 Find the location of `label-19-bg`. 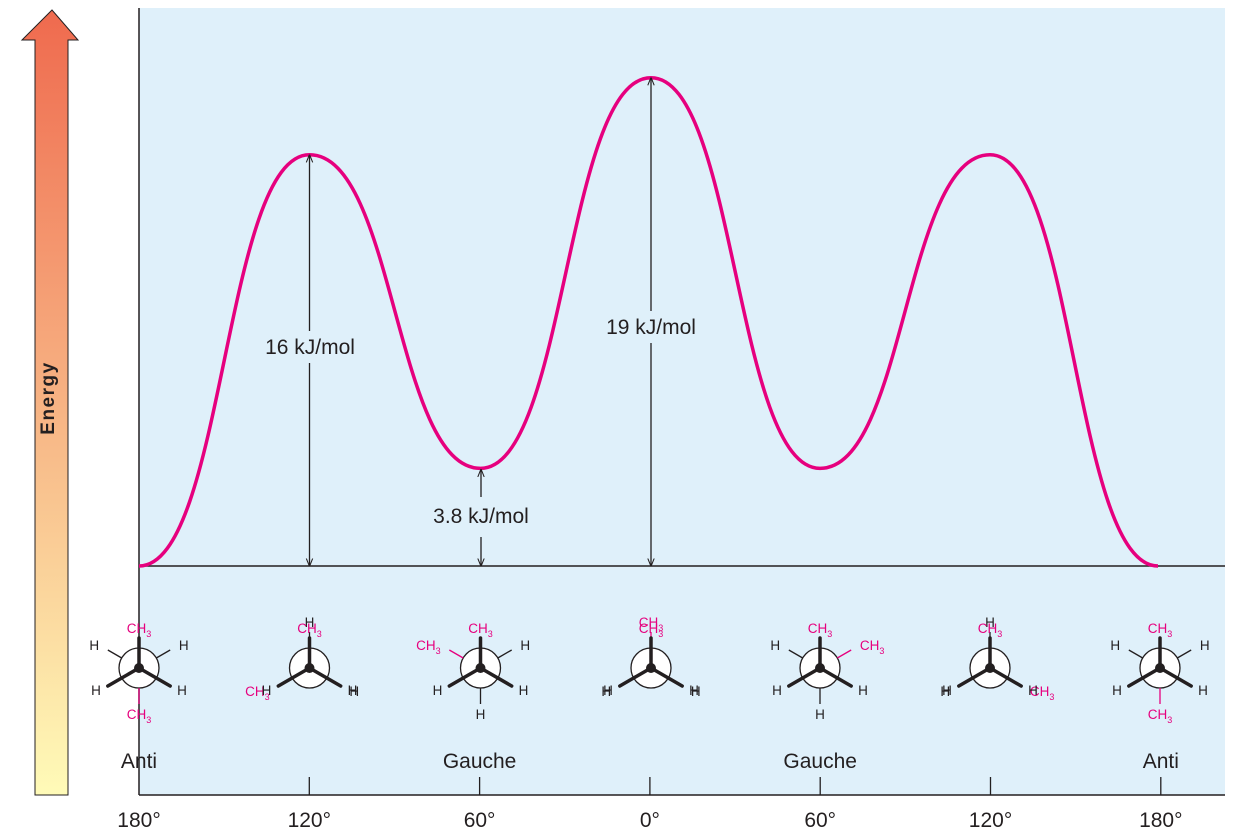

label-19-bg is located at coordinates (651, 327).